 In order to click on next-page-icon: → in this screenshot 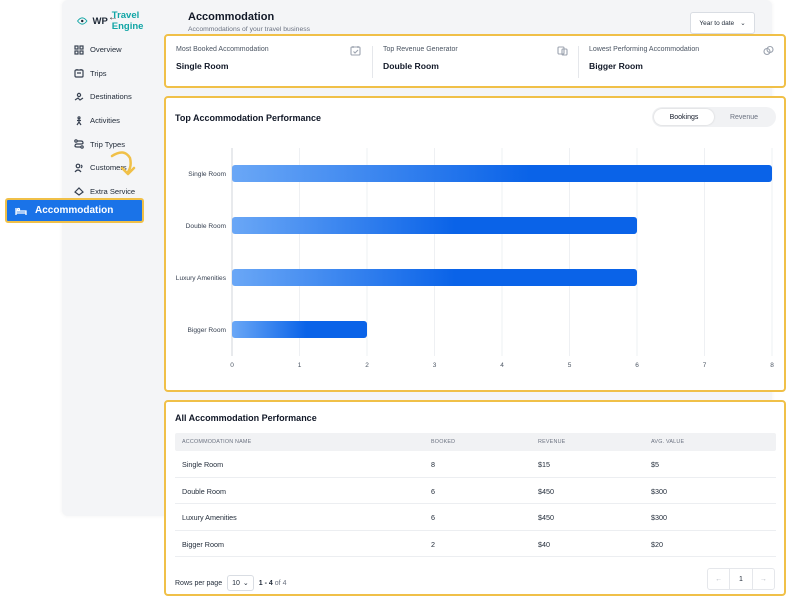, I will do `click(763, 579)`.